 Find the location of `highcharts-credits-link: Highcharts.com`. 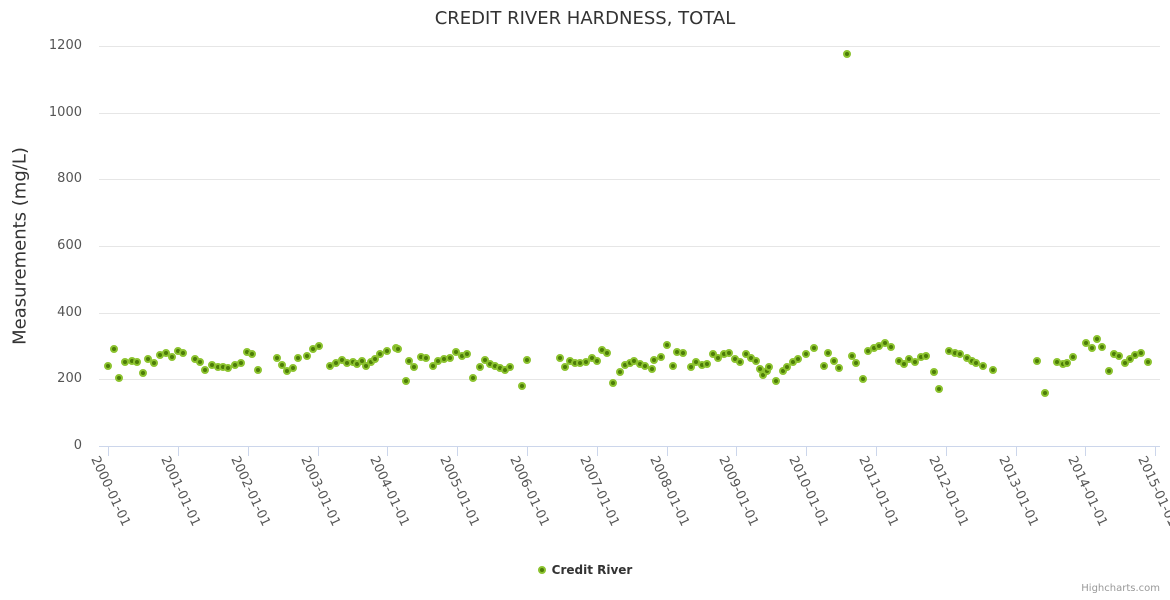

highcharts-credits-link: Highcharts.com is located at coordinates (1120, 588).